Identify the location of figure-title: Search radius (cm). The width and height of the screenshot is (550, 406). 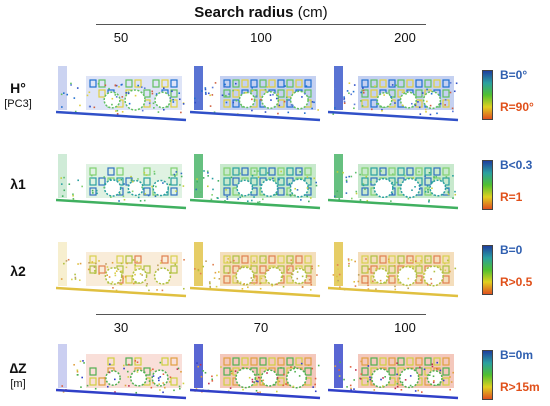
(261, 12).